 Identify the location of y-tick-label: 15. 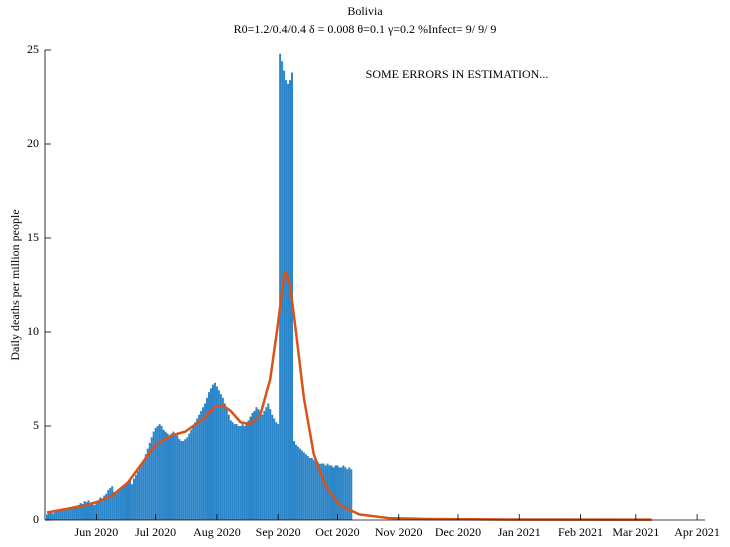
(33, 237).